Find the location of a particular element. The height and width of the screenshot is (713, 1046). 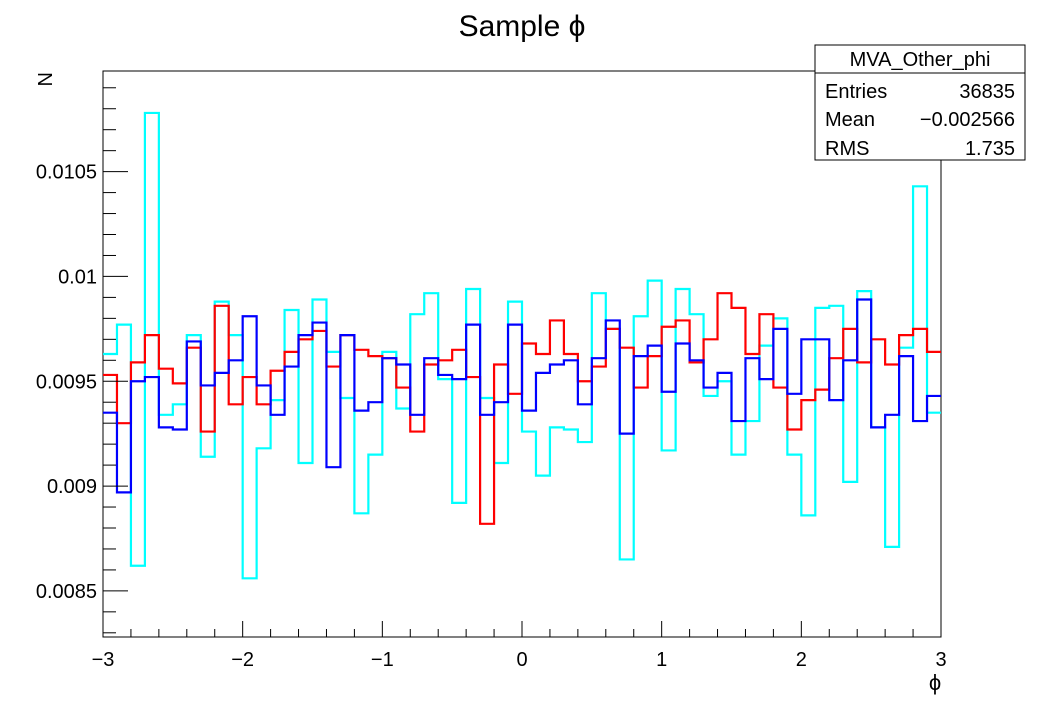

x-tick-label: 3 is located at coordinates (940, 660).